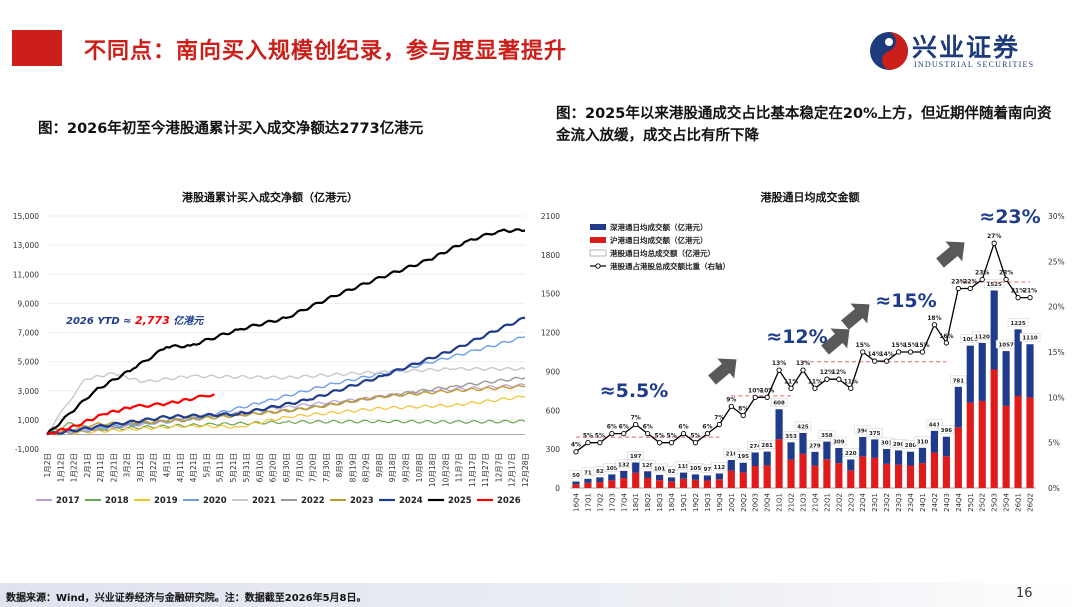 Image resolution: width=1080 pixels, height=607 pixels. I want to click on x-tick-label: 22Q1, so click(827, 502).